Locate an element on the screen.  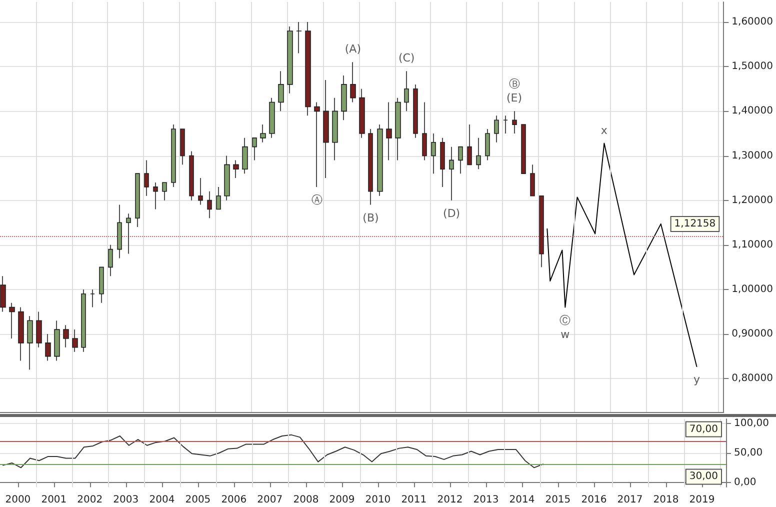
y-tick-label: 1,20000 is located at coordinates (753, 200).